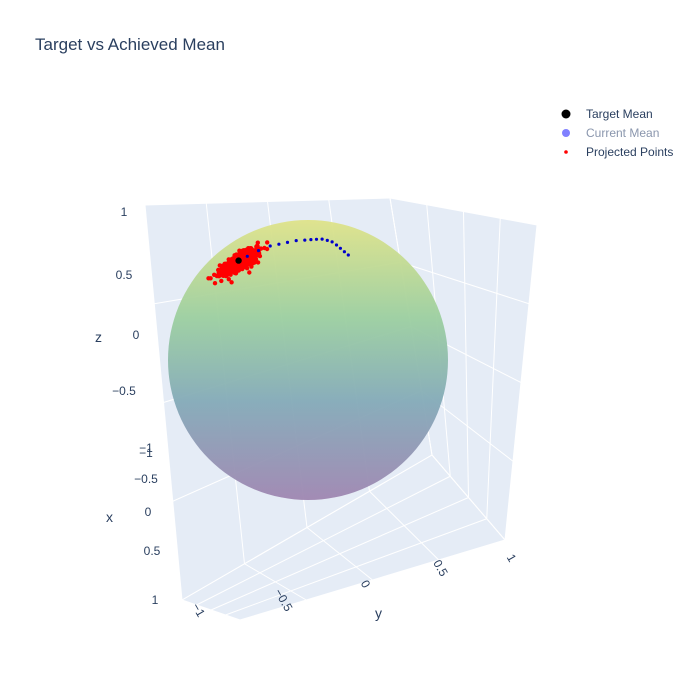 This screenshot has width=700, height=700. What do you see at coordinates (124, 212) in the screenshot?
I see `z-tick-label: 1` at bounding box center [124, 212].